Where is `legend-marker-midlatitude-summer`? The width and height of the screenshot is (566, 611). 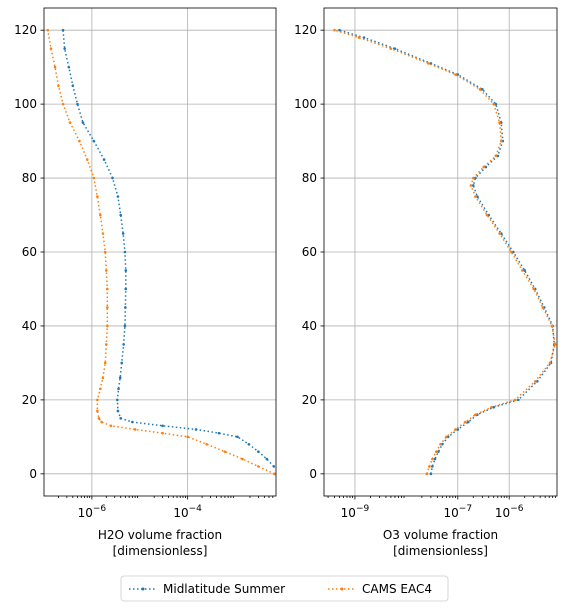 legend-marker-midlatitude-summer is located at coordinates (143, 589).